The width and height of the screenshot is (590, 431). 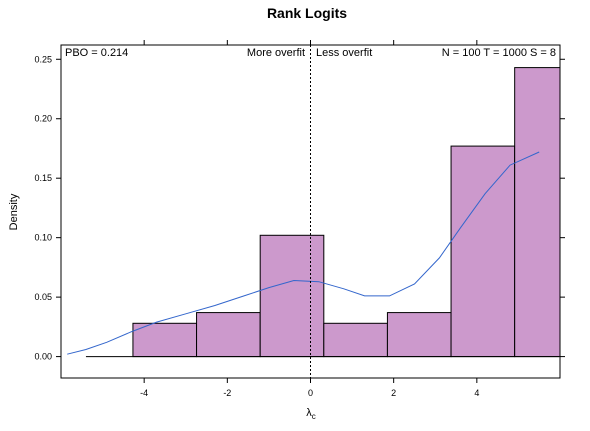 What do you see at coordinates (310, 393) in the screenshot?
I see `x-tick-label-3: 0` at bounding box center [310, 393].